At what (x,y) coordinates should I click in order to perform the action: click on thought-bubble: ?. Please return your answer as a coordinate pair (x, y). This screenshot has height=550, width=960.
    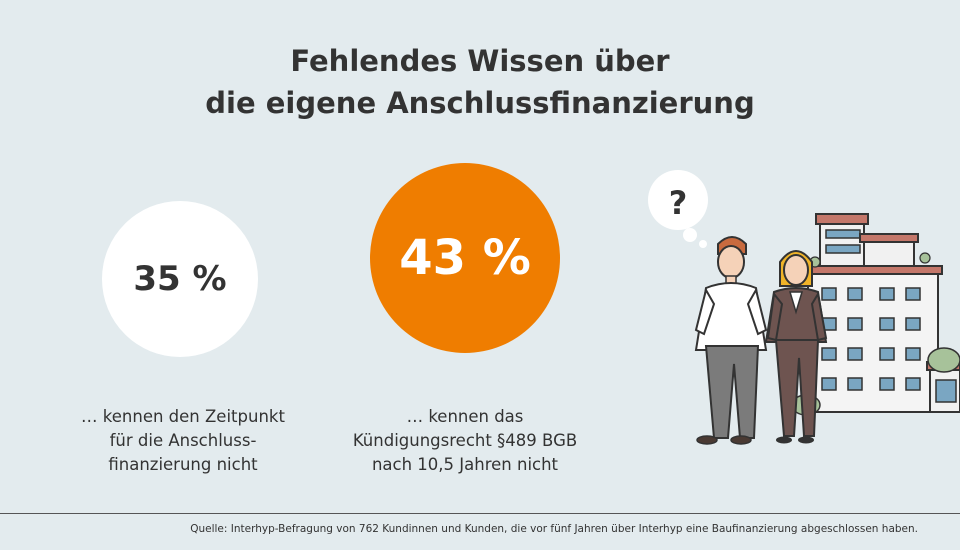
    Looking at the image, I should click on (678, 209).